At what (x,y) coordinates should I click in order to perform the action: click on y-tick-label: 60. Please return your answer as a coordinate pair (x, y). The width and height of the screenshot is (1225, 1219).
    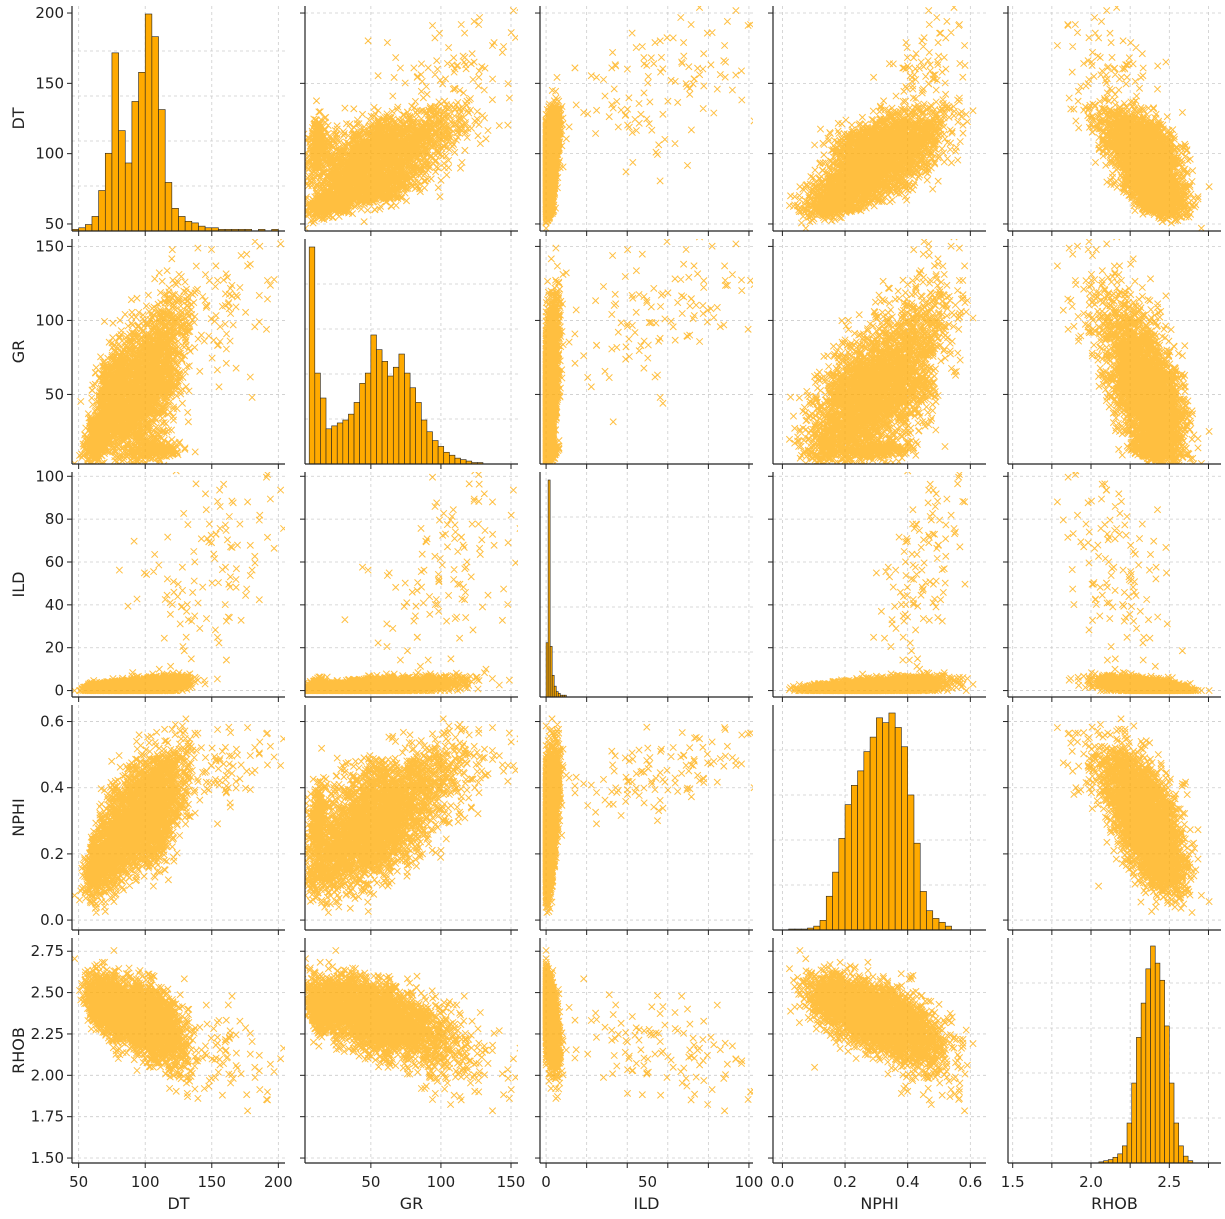
    Looking at the image, I should click on (54, 562).